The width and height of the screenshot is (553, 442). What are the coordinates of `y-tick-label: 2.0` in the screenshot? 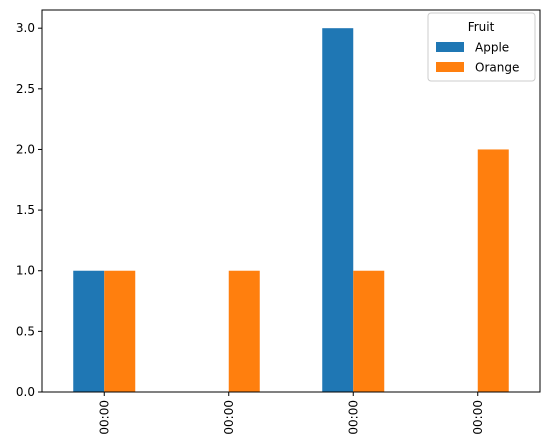 It's located at (25, 149).